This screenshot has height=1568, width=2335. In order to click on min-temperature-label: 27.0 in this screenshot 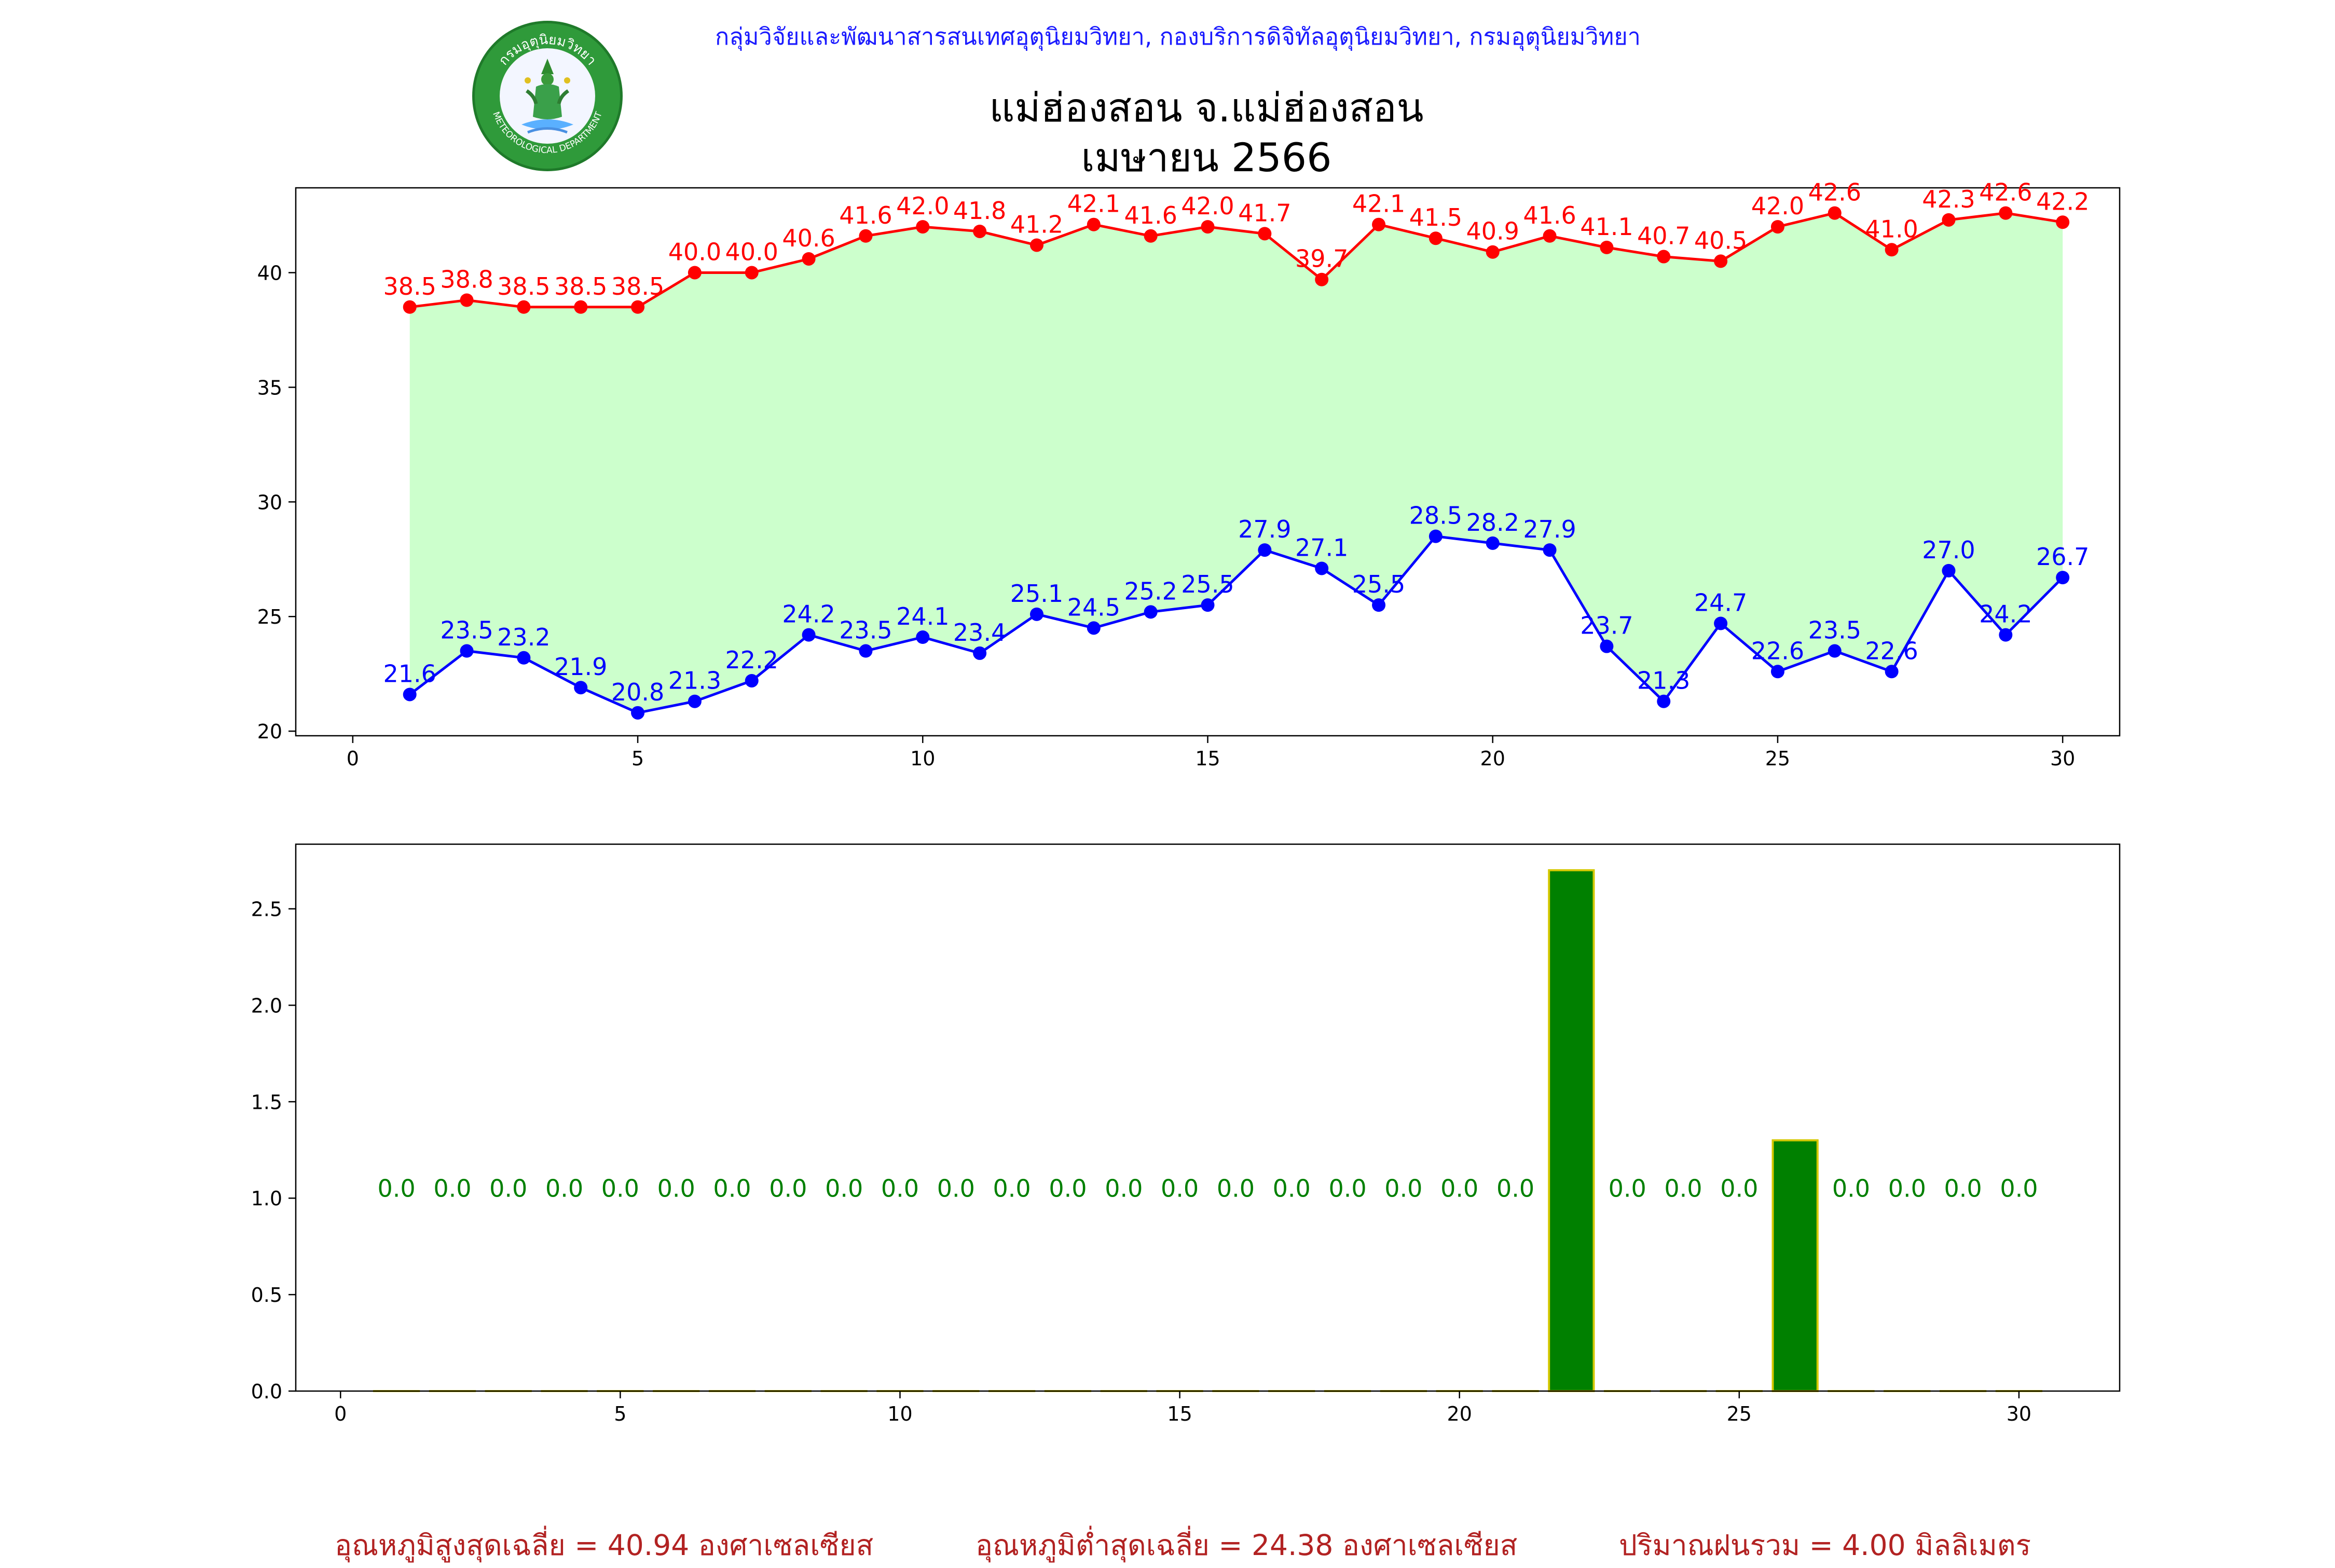, I will do `click(1948, 550)`.